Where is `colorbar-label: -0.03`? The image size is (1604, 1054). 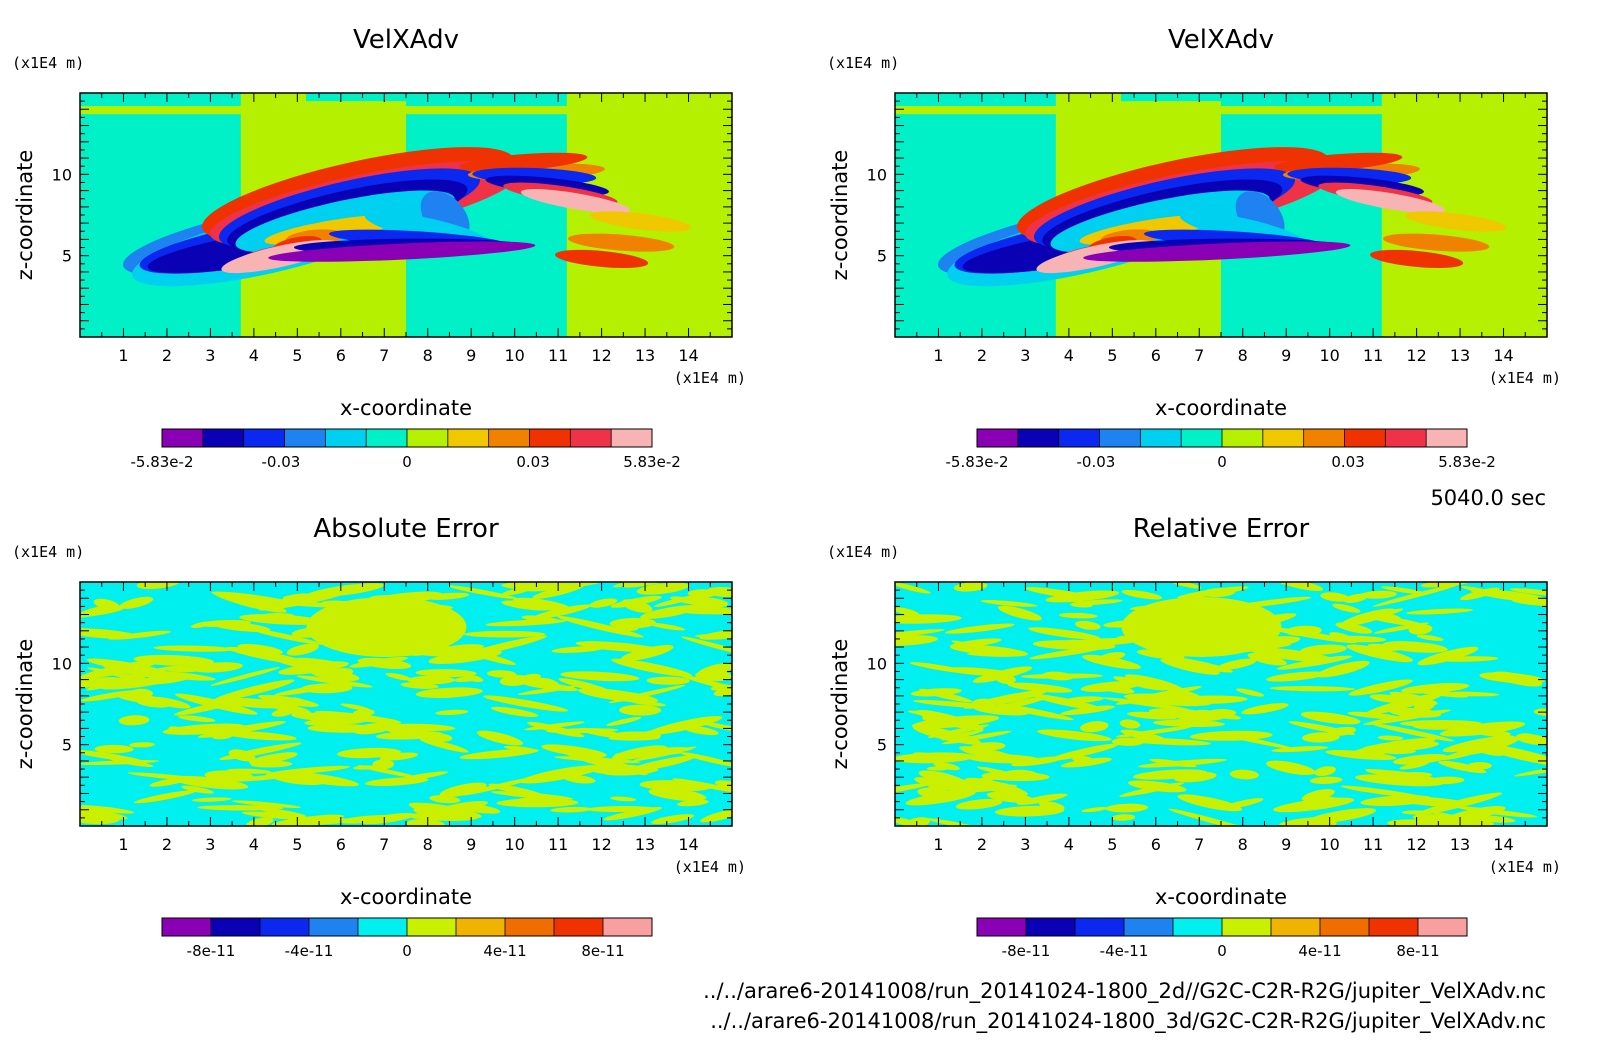 colorbar-label: -0.03 is located at coordinates (1096, 462).